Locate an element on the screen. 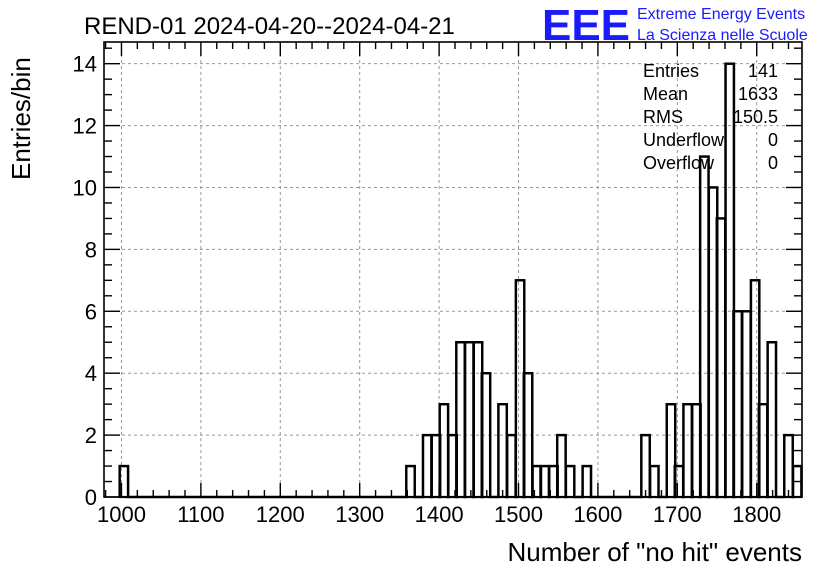  x-tick-label: 1600 is located at coordinates (597, 514).